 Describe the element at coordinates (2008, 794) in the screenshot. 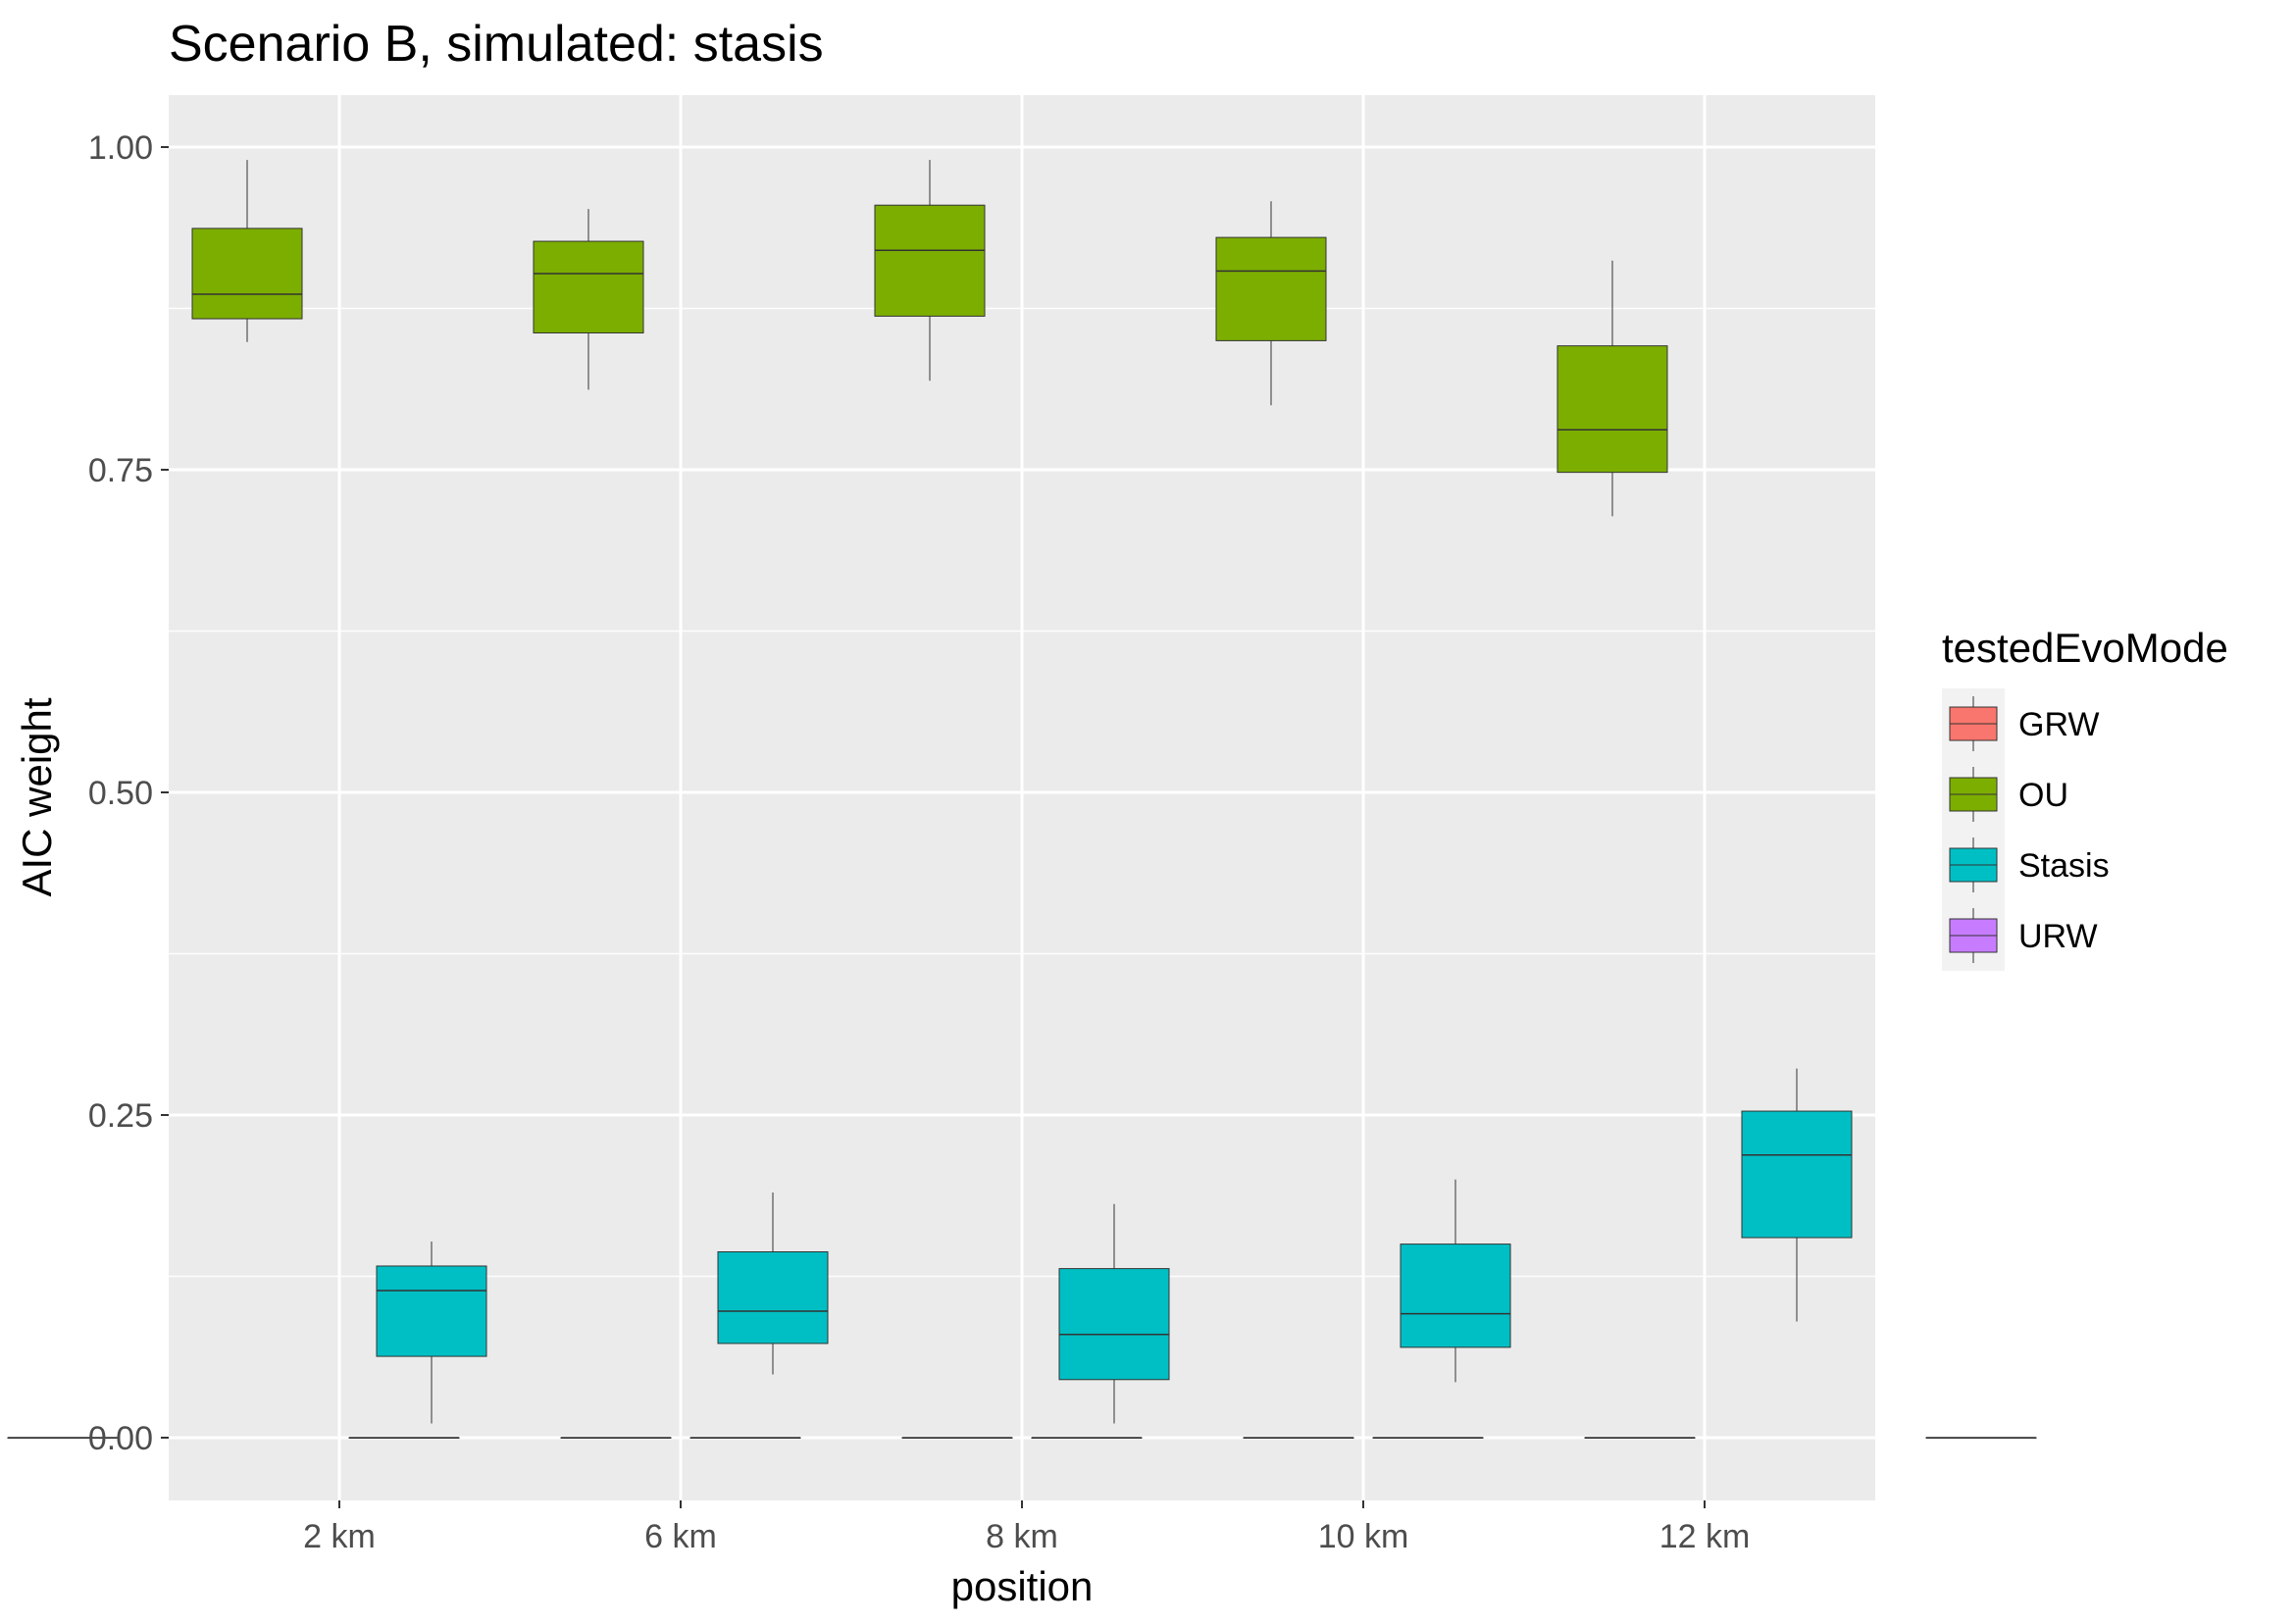

I see `legend-item-ou: OU` at that location.